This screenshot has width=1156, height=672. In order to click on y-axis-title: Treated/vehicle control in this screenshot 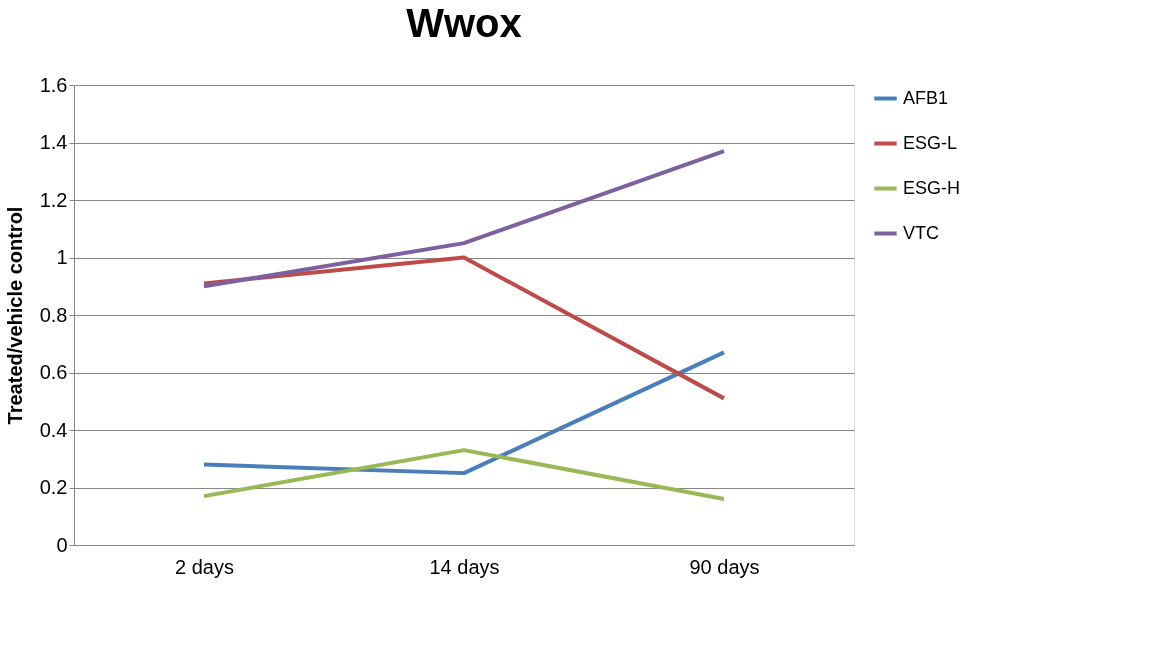, I will do `click(14, 315)`.